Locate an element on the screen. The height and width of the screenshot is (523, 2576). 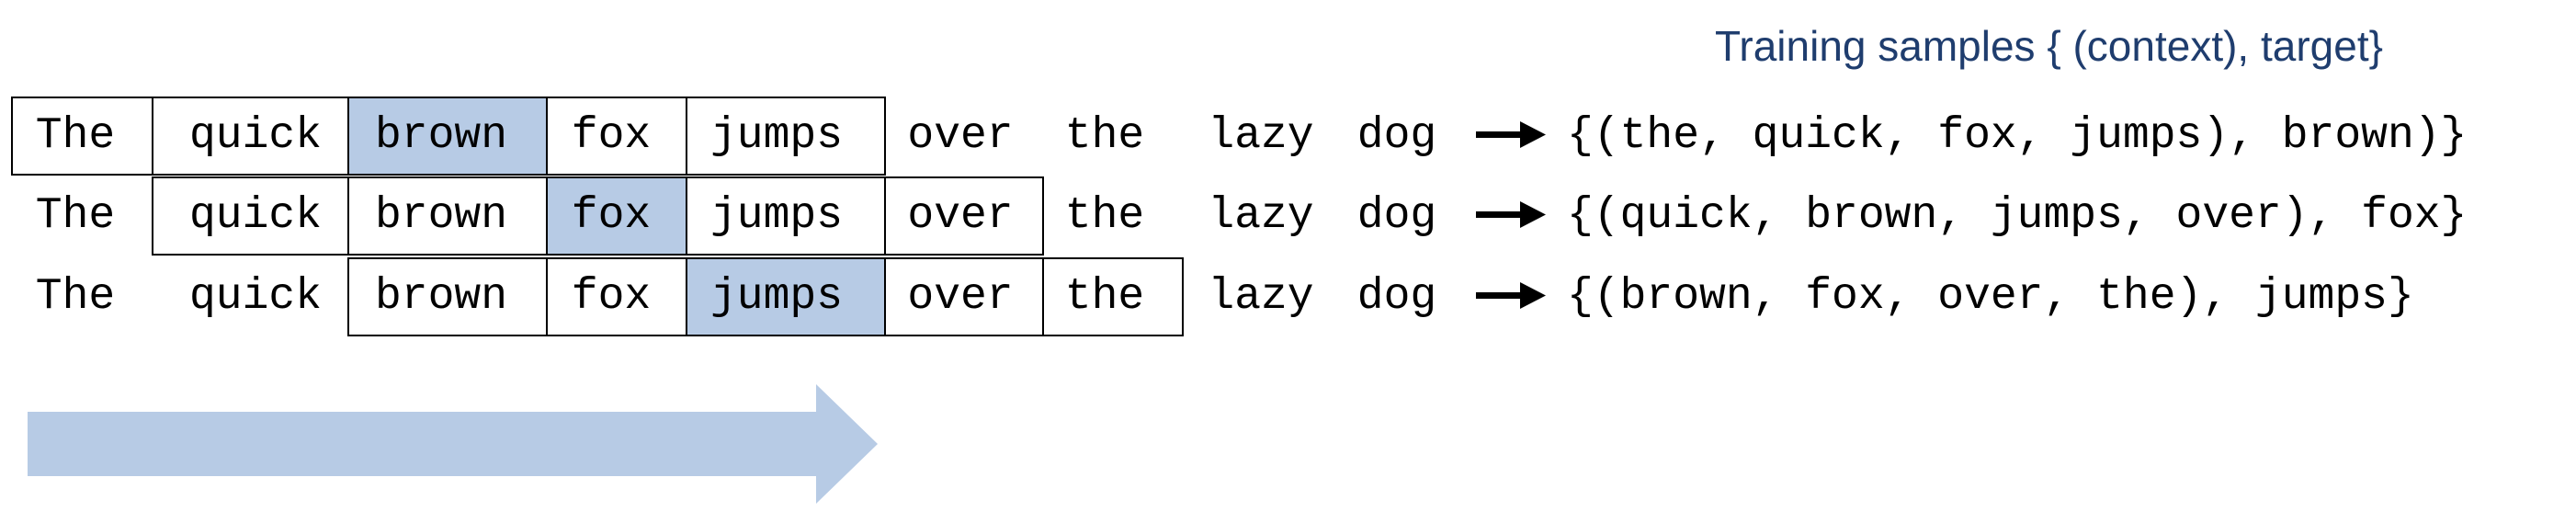
diagram-heading: Training samples { (context), target} is located at coordinates (2049, 46).